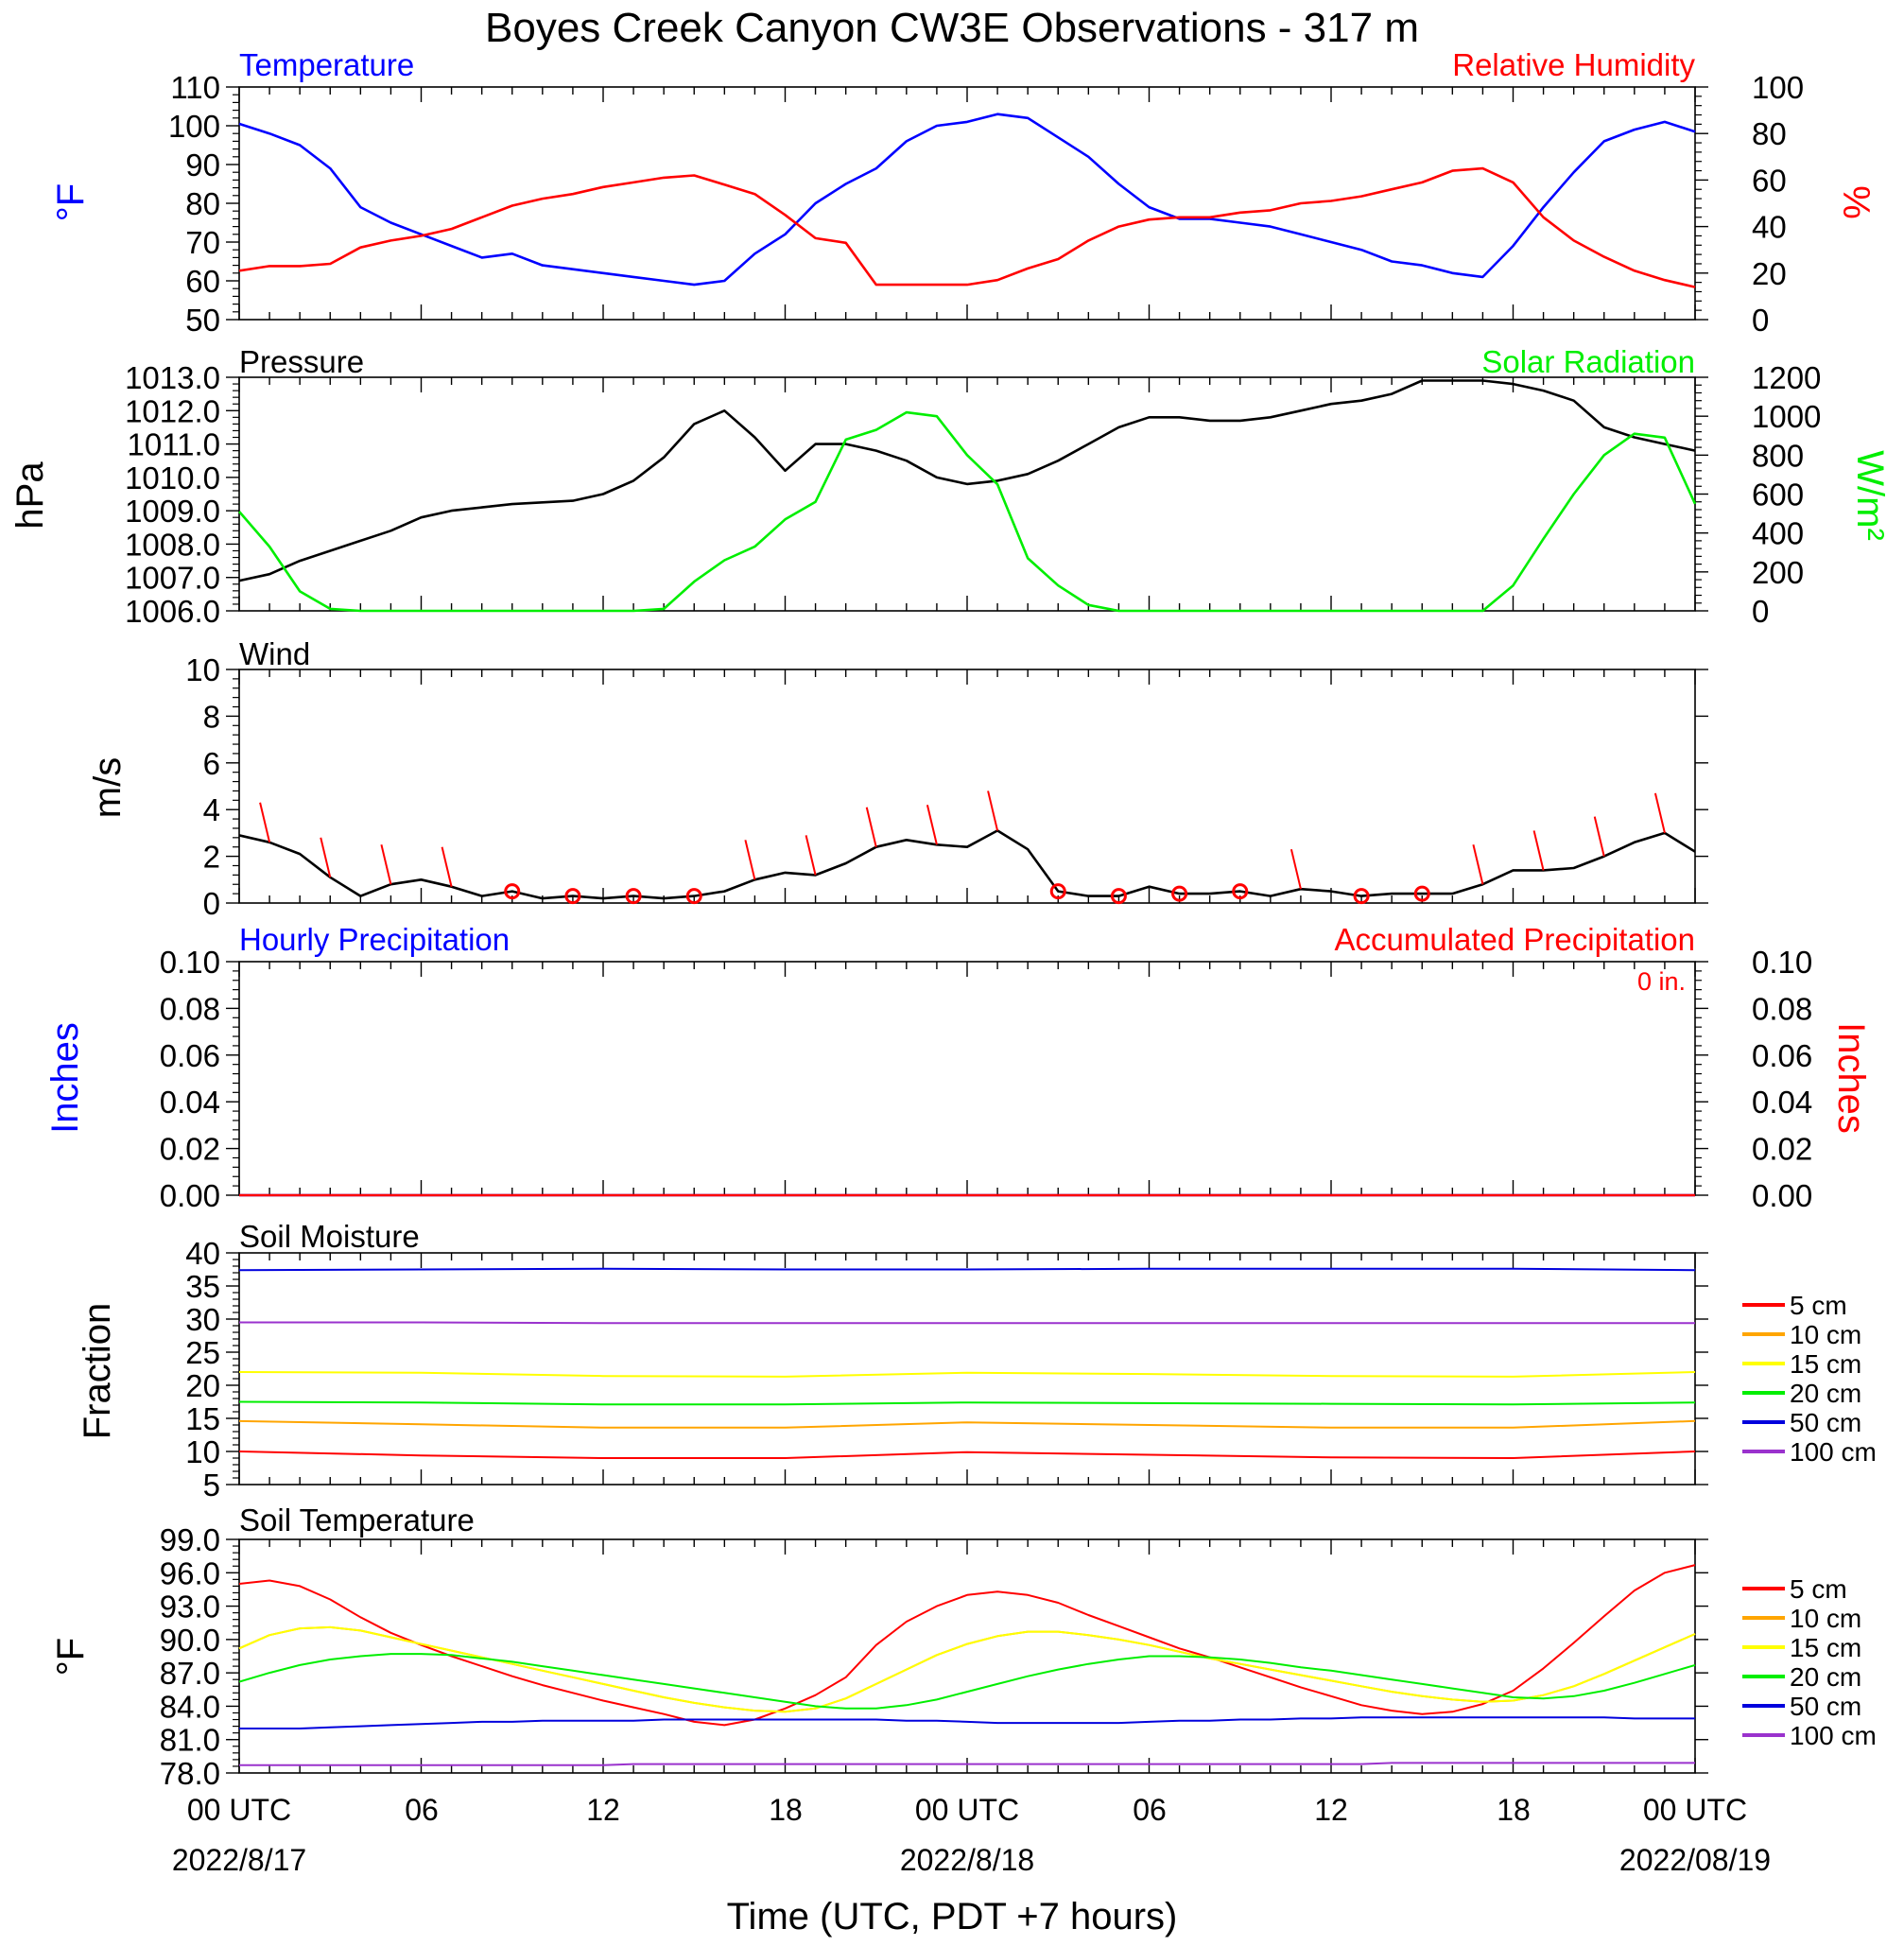 The image size is (1904, 1946). What do you see at coordinates (202, 1418) in the screenshot?
I see `y-tick-label: 15` at bounding box center [202, 1418].